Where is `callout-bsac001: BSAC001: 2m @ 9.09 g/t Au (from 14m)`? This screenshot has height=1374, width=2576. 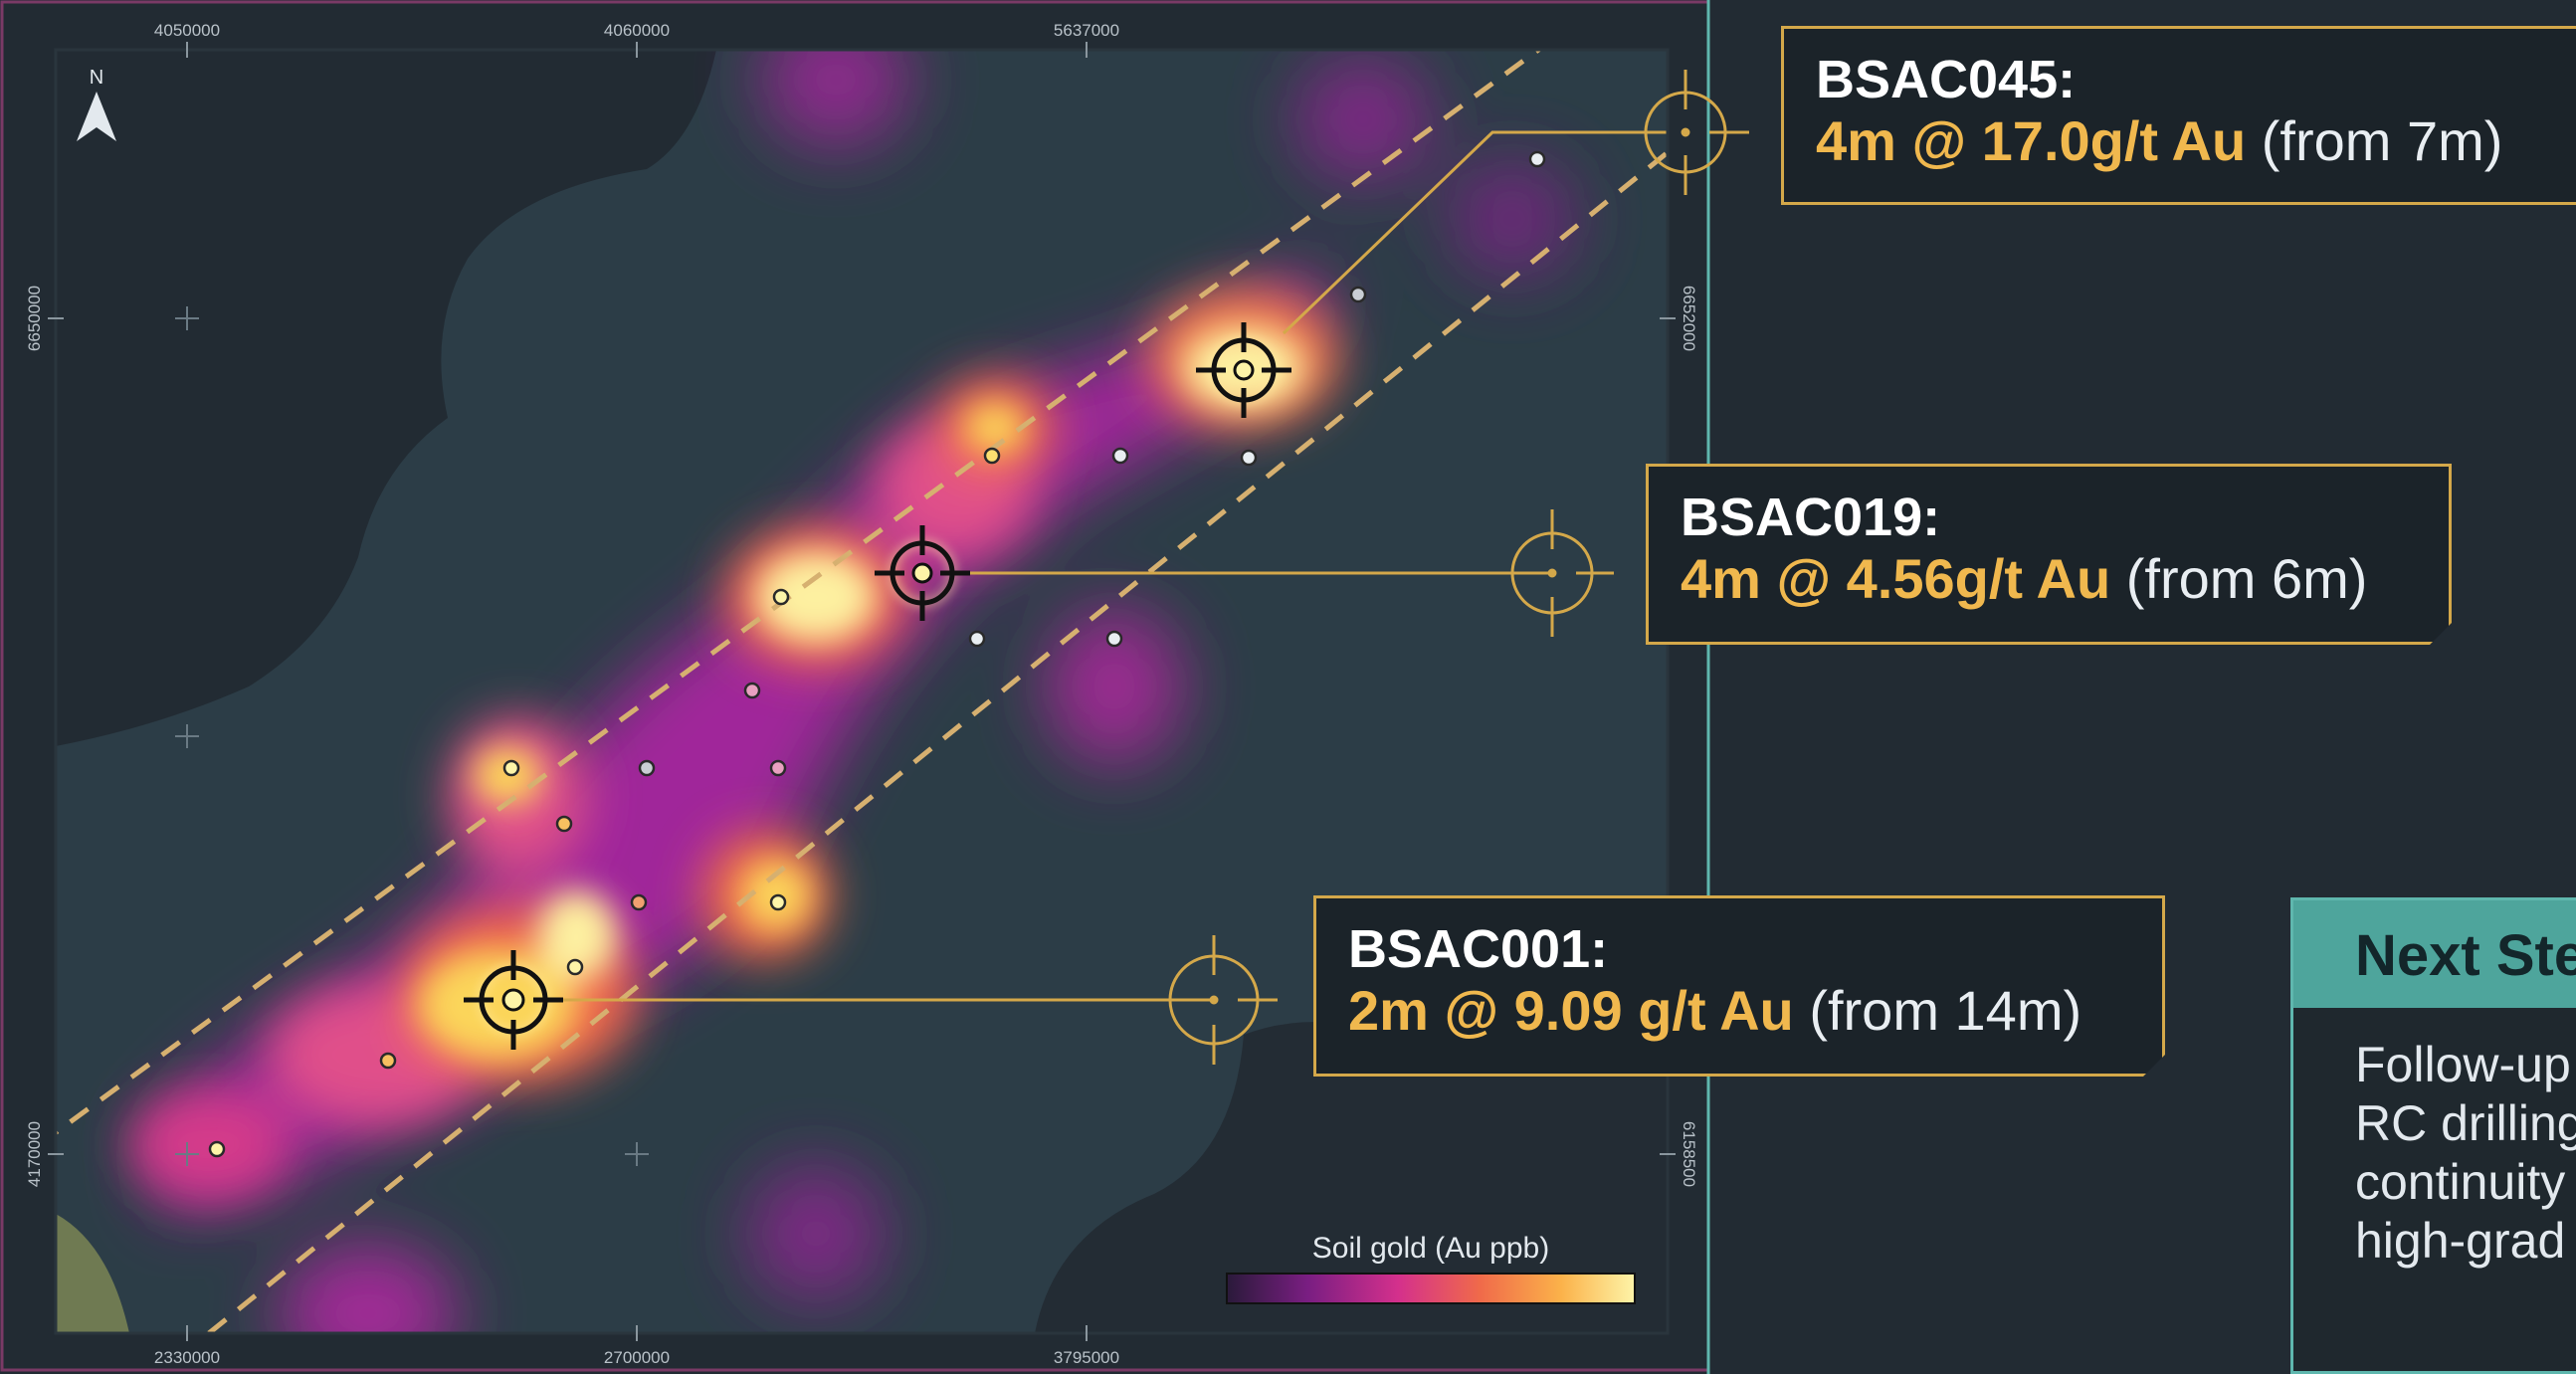
callout-bsac001: BSAC001: 2m @ 9.09 g/t Au (from 14m) is located at coordinates (1739, 986).